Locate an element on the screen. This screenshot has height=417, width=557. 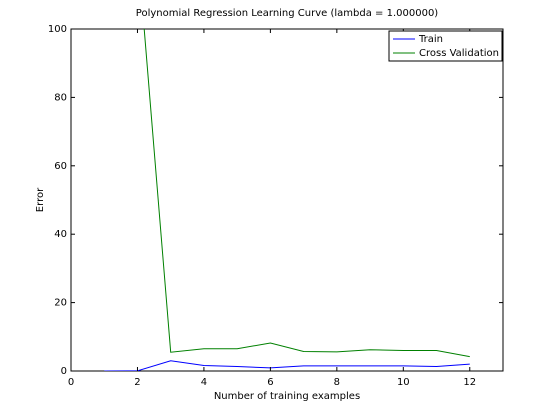
y-tick-label: 100 is located at coordinates (57, 29).